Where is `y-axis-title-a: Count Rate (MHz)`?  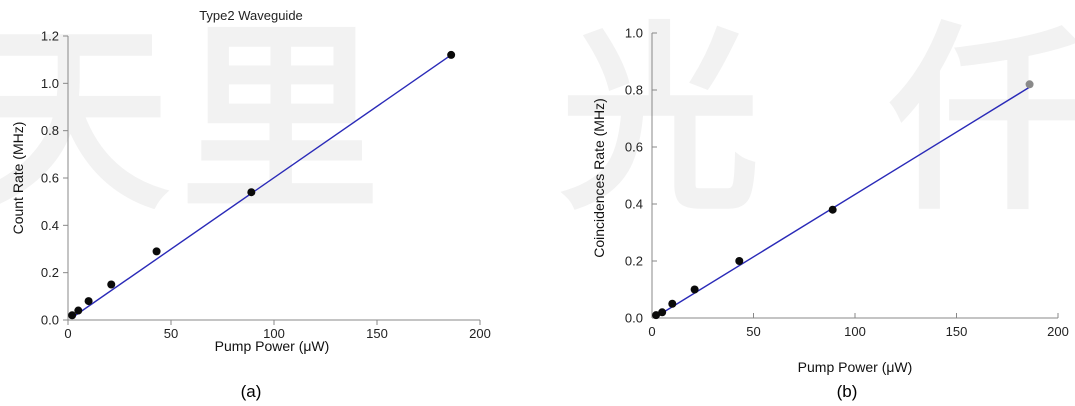
y-axis-title-a: Count Rate (MHz) is located at coordinates (18, 178).